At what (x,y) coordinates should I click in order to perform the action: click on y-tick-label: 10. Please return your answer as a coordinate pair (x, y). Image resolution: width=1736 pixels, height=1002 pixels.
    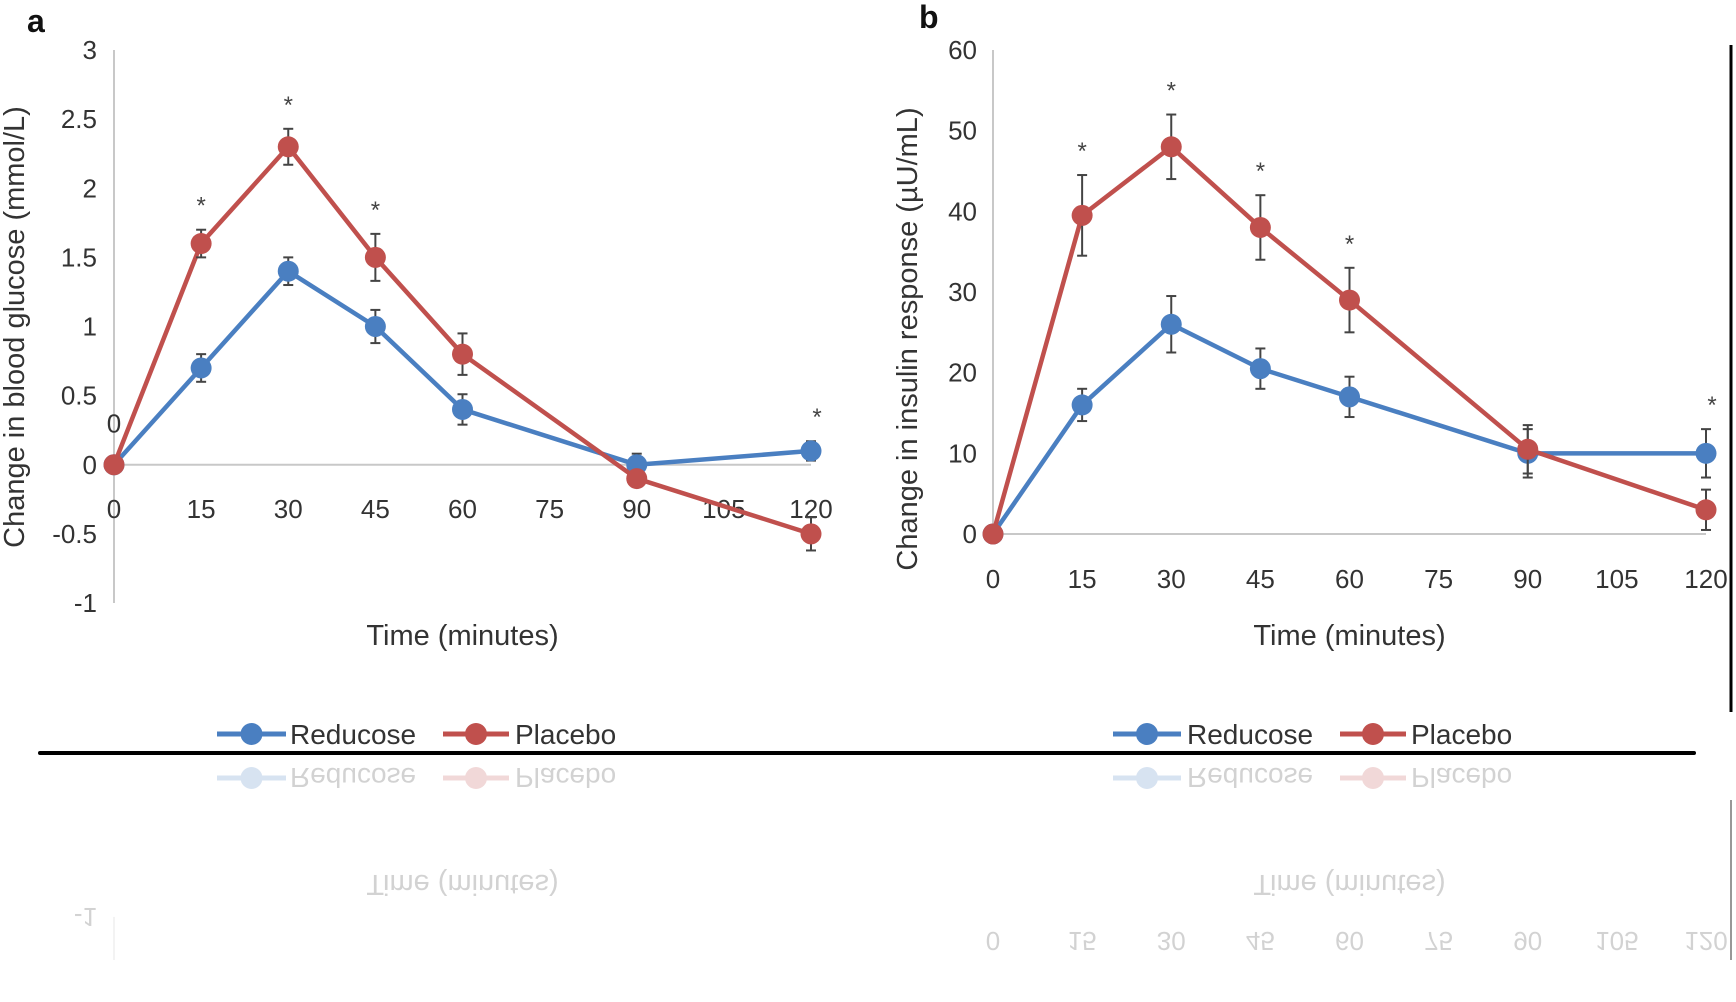
    Looking at the image, I should click on (962, 453).